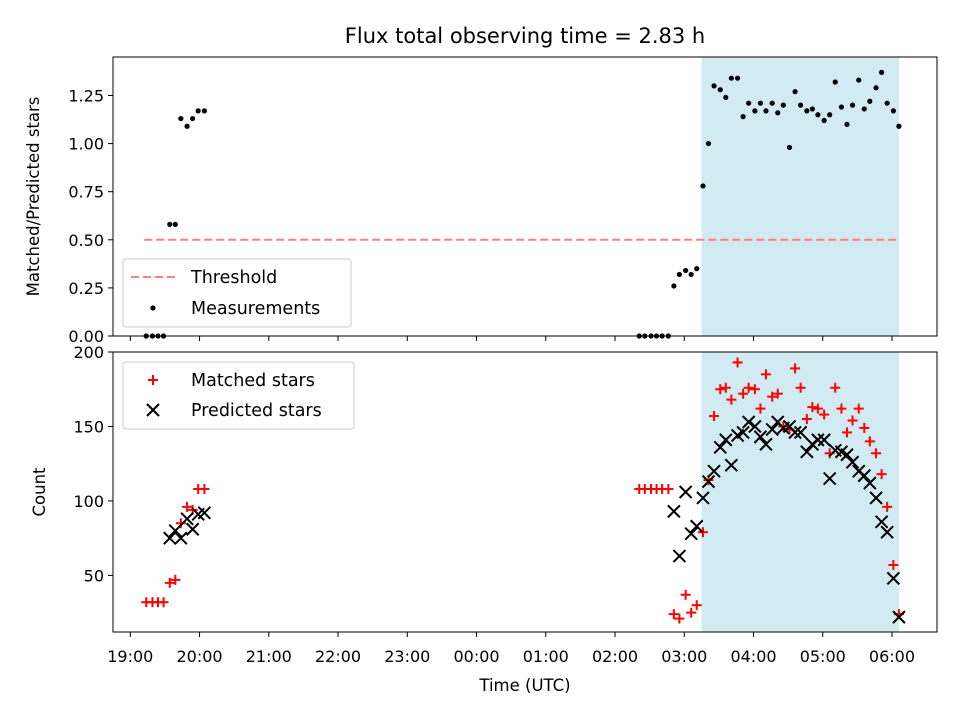  Describe the element at coordinates (90, 216) in the screenshot. I see `top-y-ticks: 0.00 0.25 0.50 0.75 1.00 1.25` at that location.